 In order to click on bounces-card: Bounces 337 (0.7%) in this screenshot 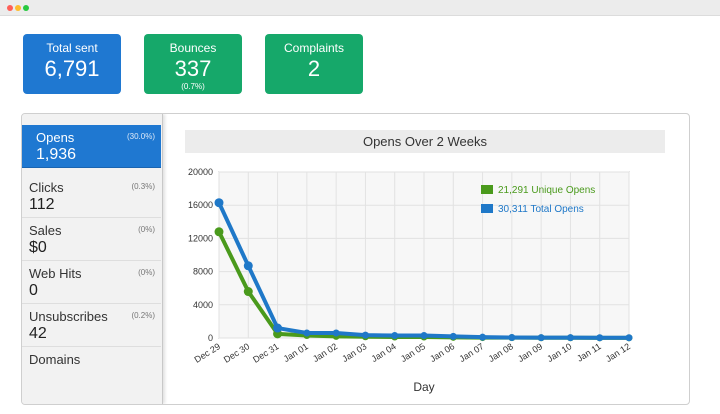, I will do `click(193, 64)`.